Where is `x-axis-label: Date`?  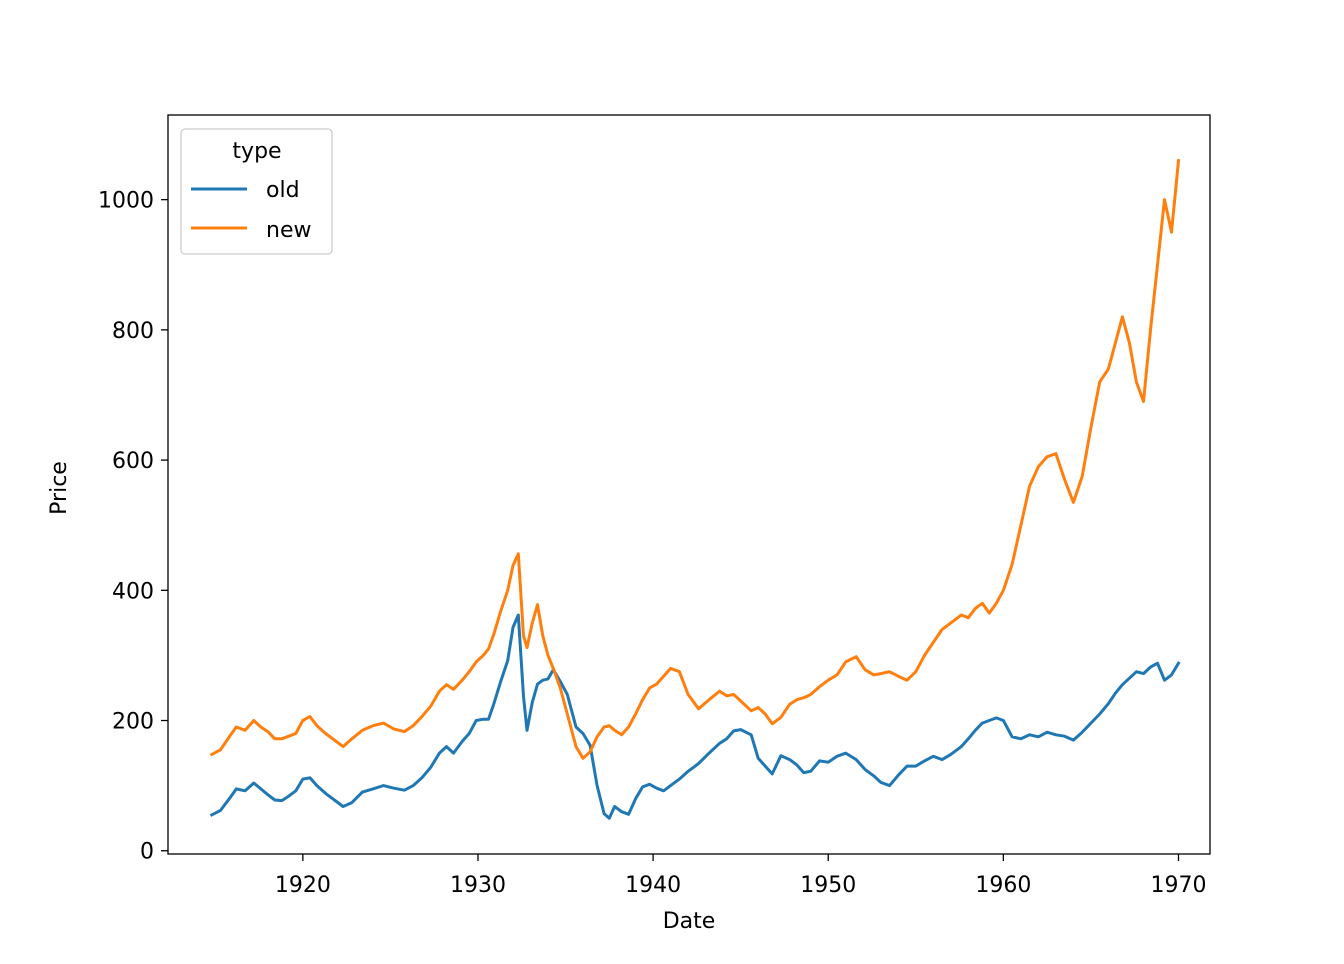 x-axis-label: Date is located at coordinates (689, 921).